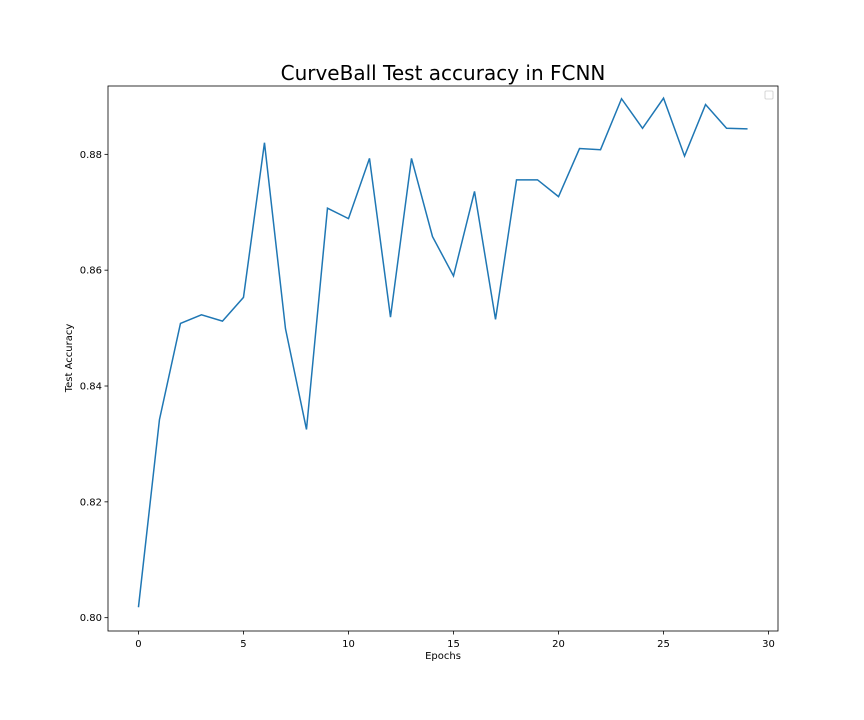 Image resolution: width=864 pixels, height=720 pixels. Describe the element at coordinates (663, 644) in the screenshot. I see `x-tick-label: 25` at that location.